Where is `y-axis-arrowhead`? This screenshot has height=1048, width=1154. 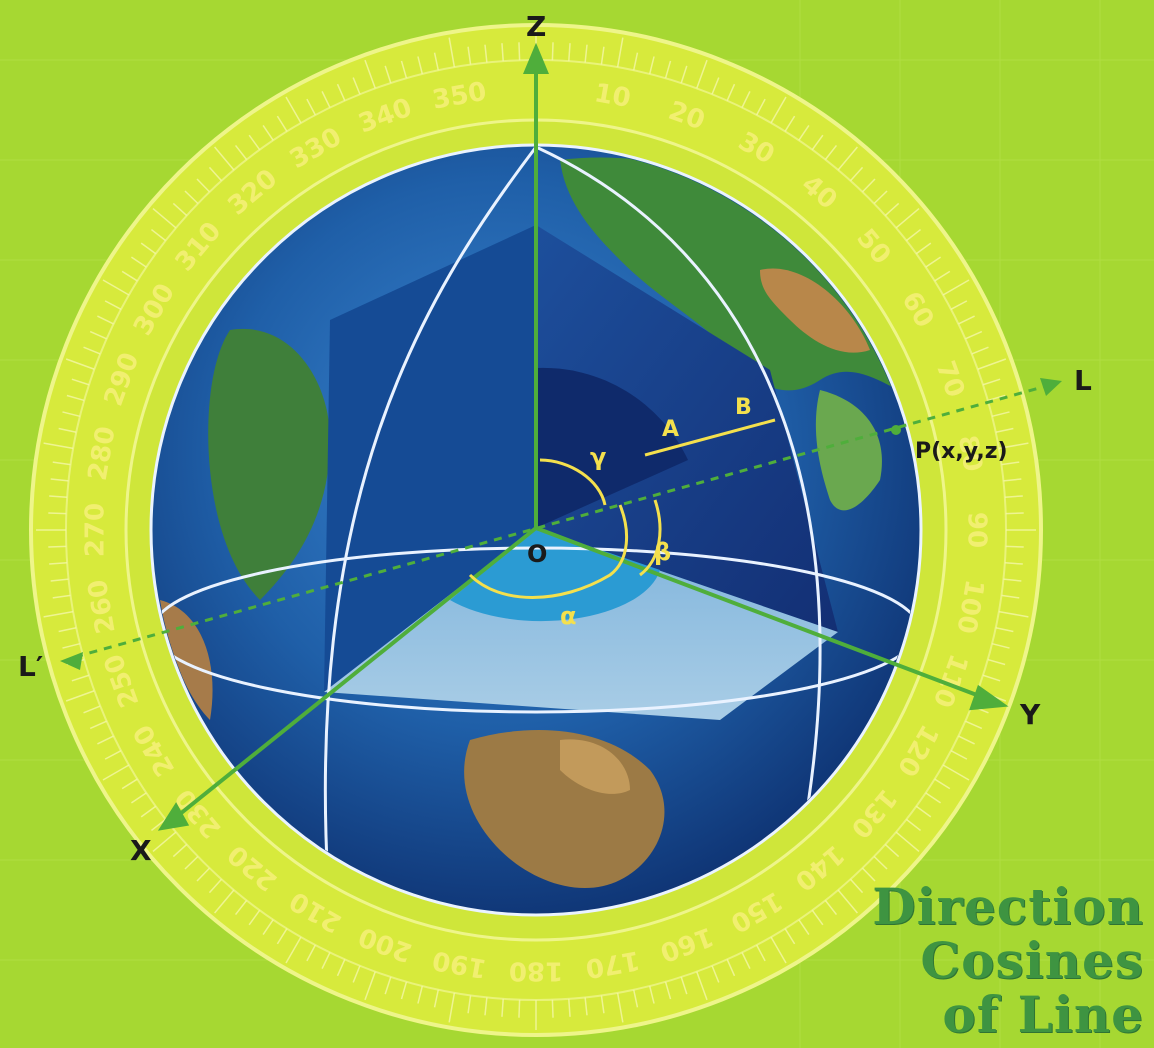 y-axis-arrowhead is located at coordinates (989, 697).